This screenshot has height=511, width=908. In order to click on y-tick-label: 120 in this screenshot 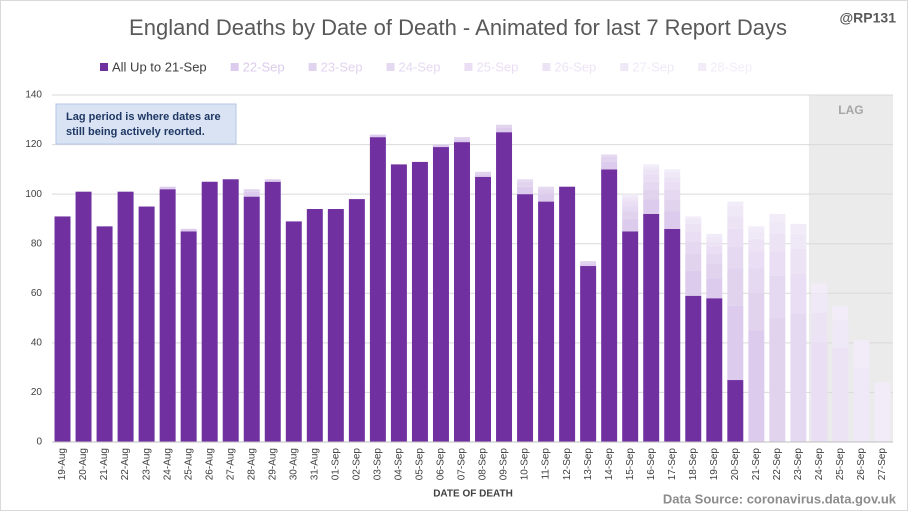, I will do `click(33, 144)`.